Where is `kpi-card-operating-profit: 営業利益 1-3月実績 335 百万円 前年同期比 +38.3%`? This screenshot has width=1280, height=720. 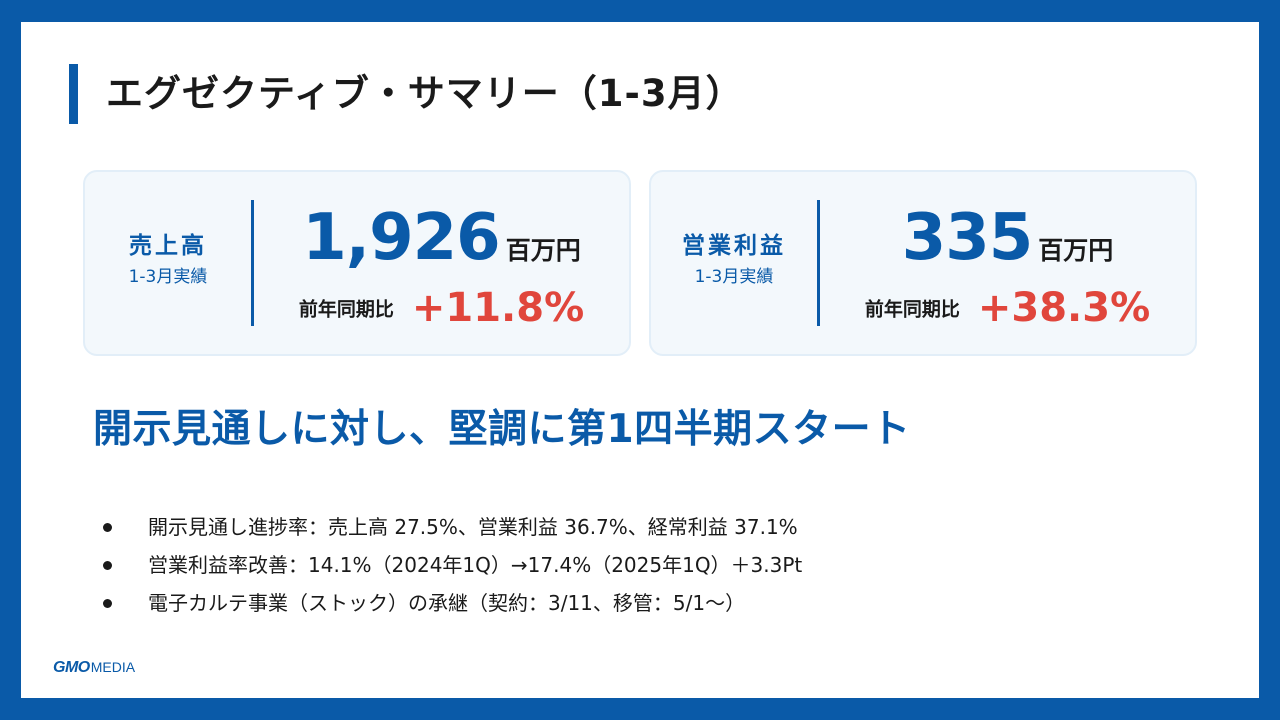 kpi-card-operating-profit: 営業利益 1-3月実績 335 百万円 前年同期比 +38.3% is located at coordinates (923, 263).